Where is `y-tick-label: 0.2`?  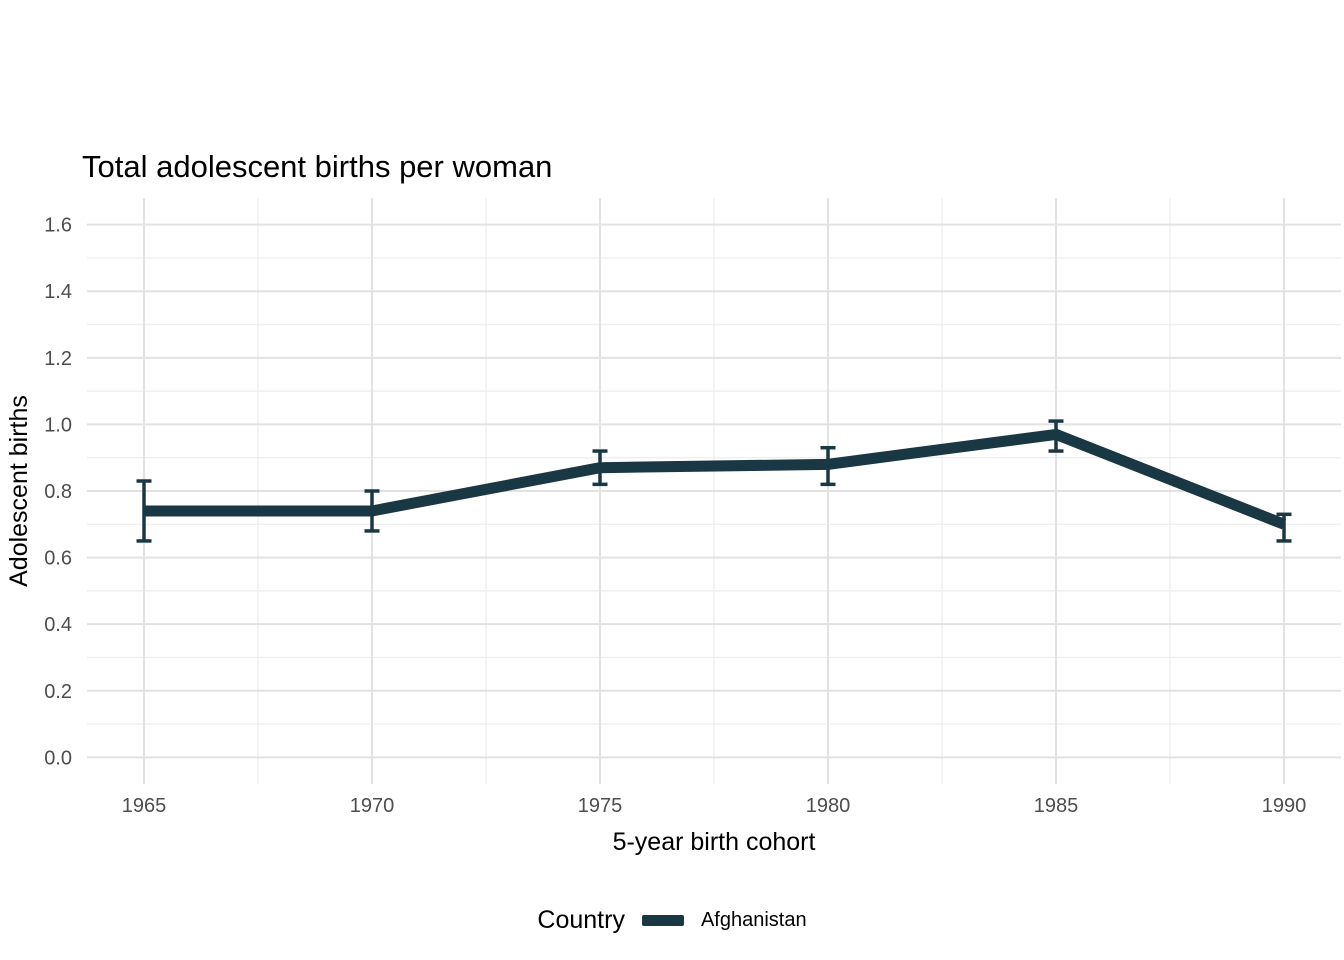 y-tick-label: 0.2 is located at coordinates (58, 692).